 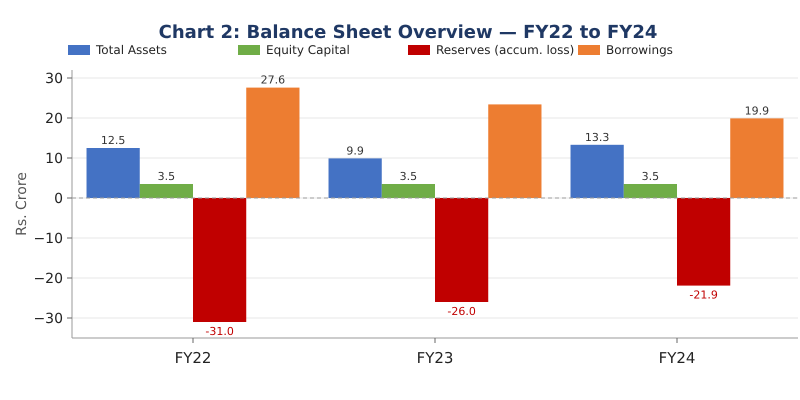 What do you see at coordinates (54, 158) in the screenshot?
I see `y-tick-label: 10` at bounding box center [54, 158].